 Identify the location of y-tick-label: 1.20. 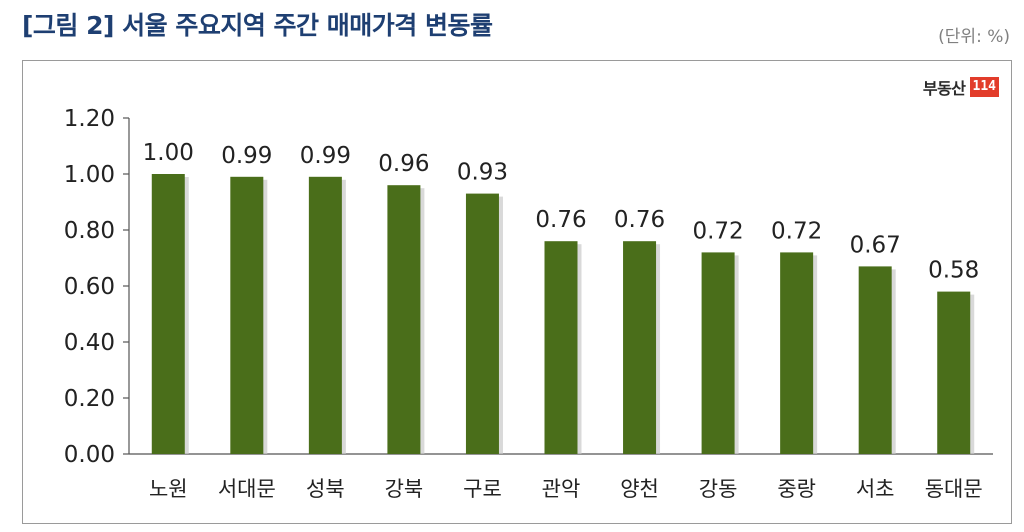
(89, 119).